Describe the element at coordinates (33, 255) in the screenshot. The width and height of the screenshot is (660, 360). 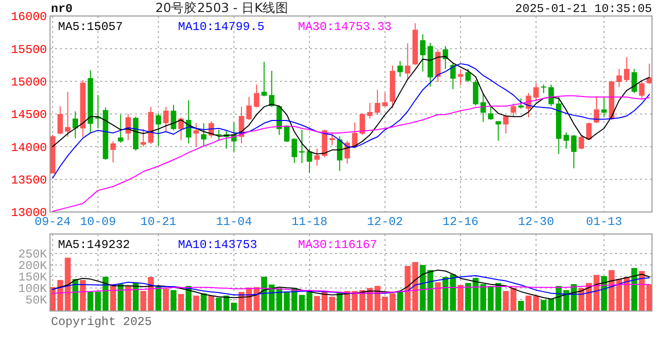
I see `y-tick-label: 250K` at that location.